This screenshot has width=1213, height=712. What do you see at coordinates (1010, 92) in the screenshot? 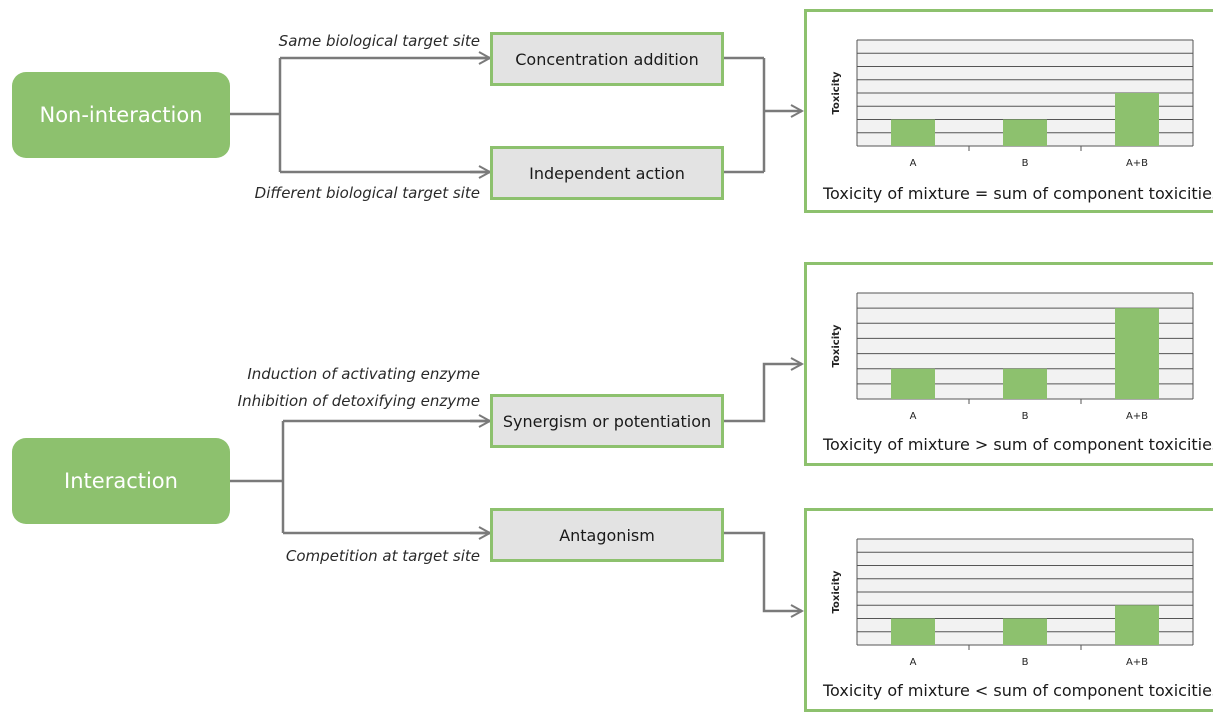
I see `bar-chart-additive: A B A+B Toxicity` at bounding box center [1010, 92].